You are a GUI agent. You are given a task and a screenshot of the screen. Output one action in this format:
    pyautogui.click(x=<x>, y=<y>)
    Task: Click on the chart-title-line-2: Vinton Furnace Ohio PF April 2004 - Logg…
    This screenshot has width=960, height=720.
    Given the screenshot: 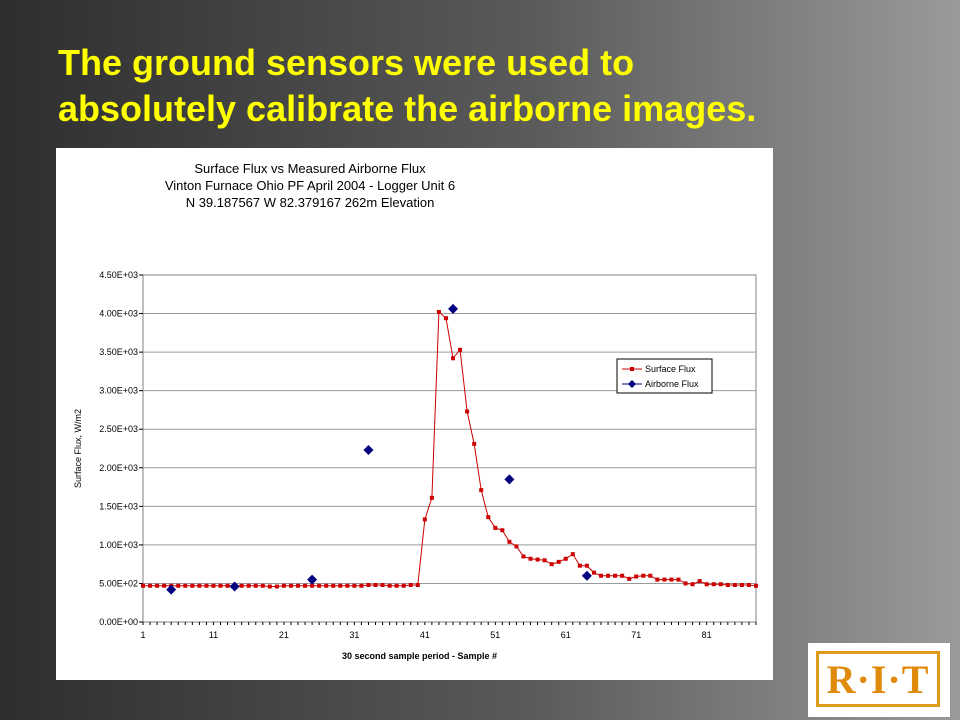 What is the action you would take?
    pyautogui.click(x=310, y=185)
    